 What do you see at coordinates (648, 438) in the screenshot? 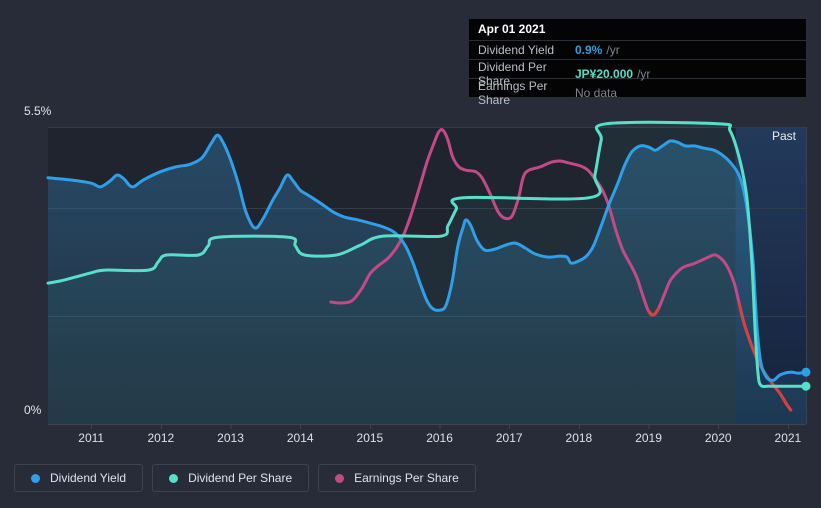
I see `x-tick-label: 2019` at bounding box center [648, 438].